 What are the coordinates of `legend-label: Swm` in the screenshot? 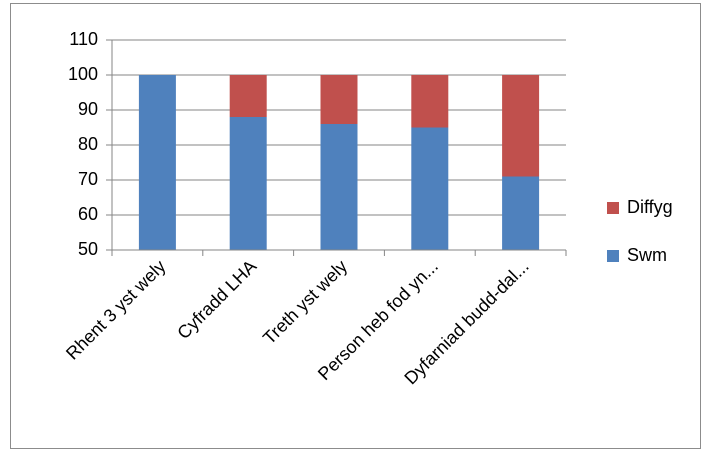 It's located at (647, 255).